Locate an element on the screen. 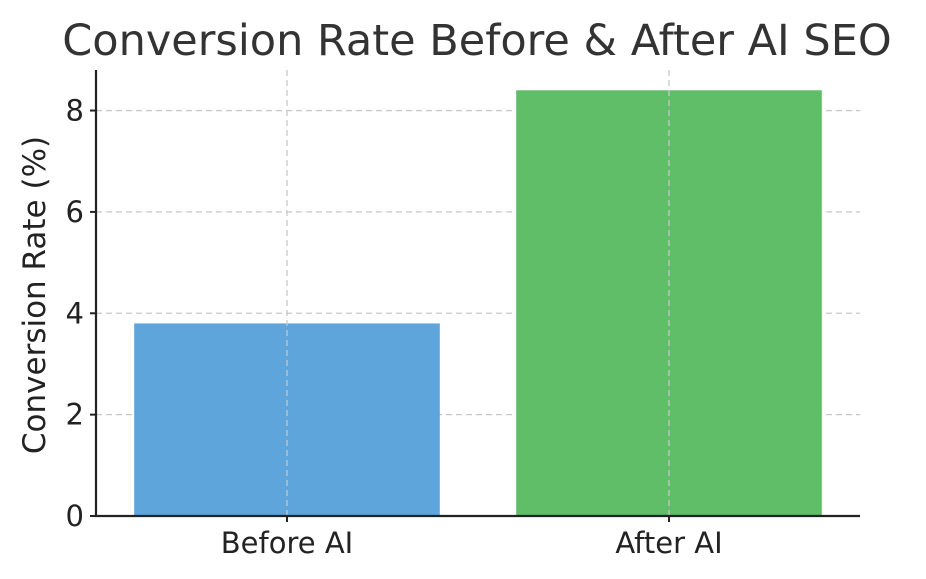  x-tick-label: After AI is located at coordinates (668, 543).